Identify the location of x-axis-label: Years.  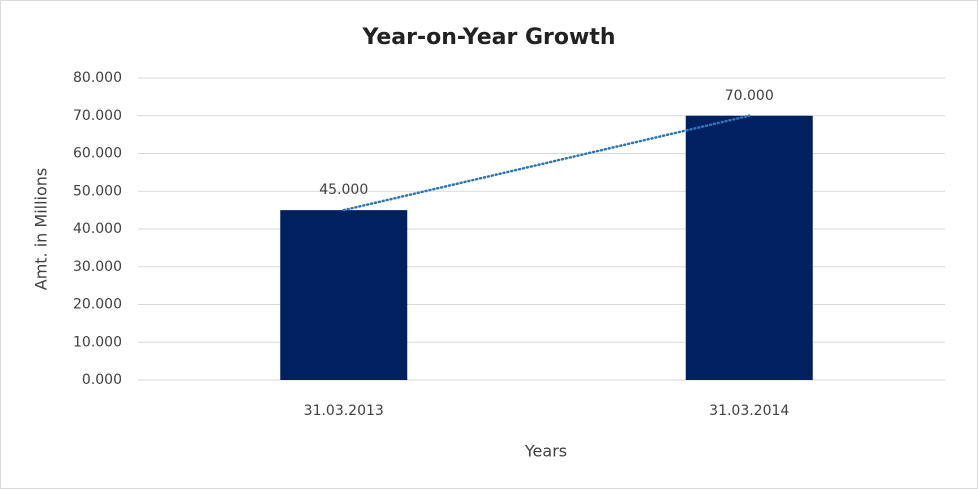
(545, 451).